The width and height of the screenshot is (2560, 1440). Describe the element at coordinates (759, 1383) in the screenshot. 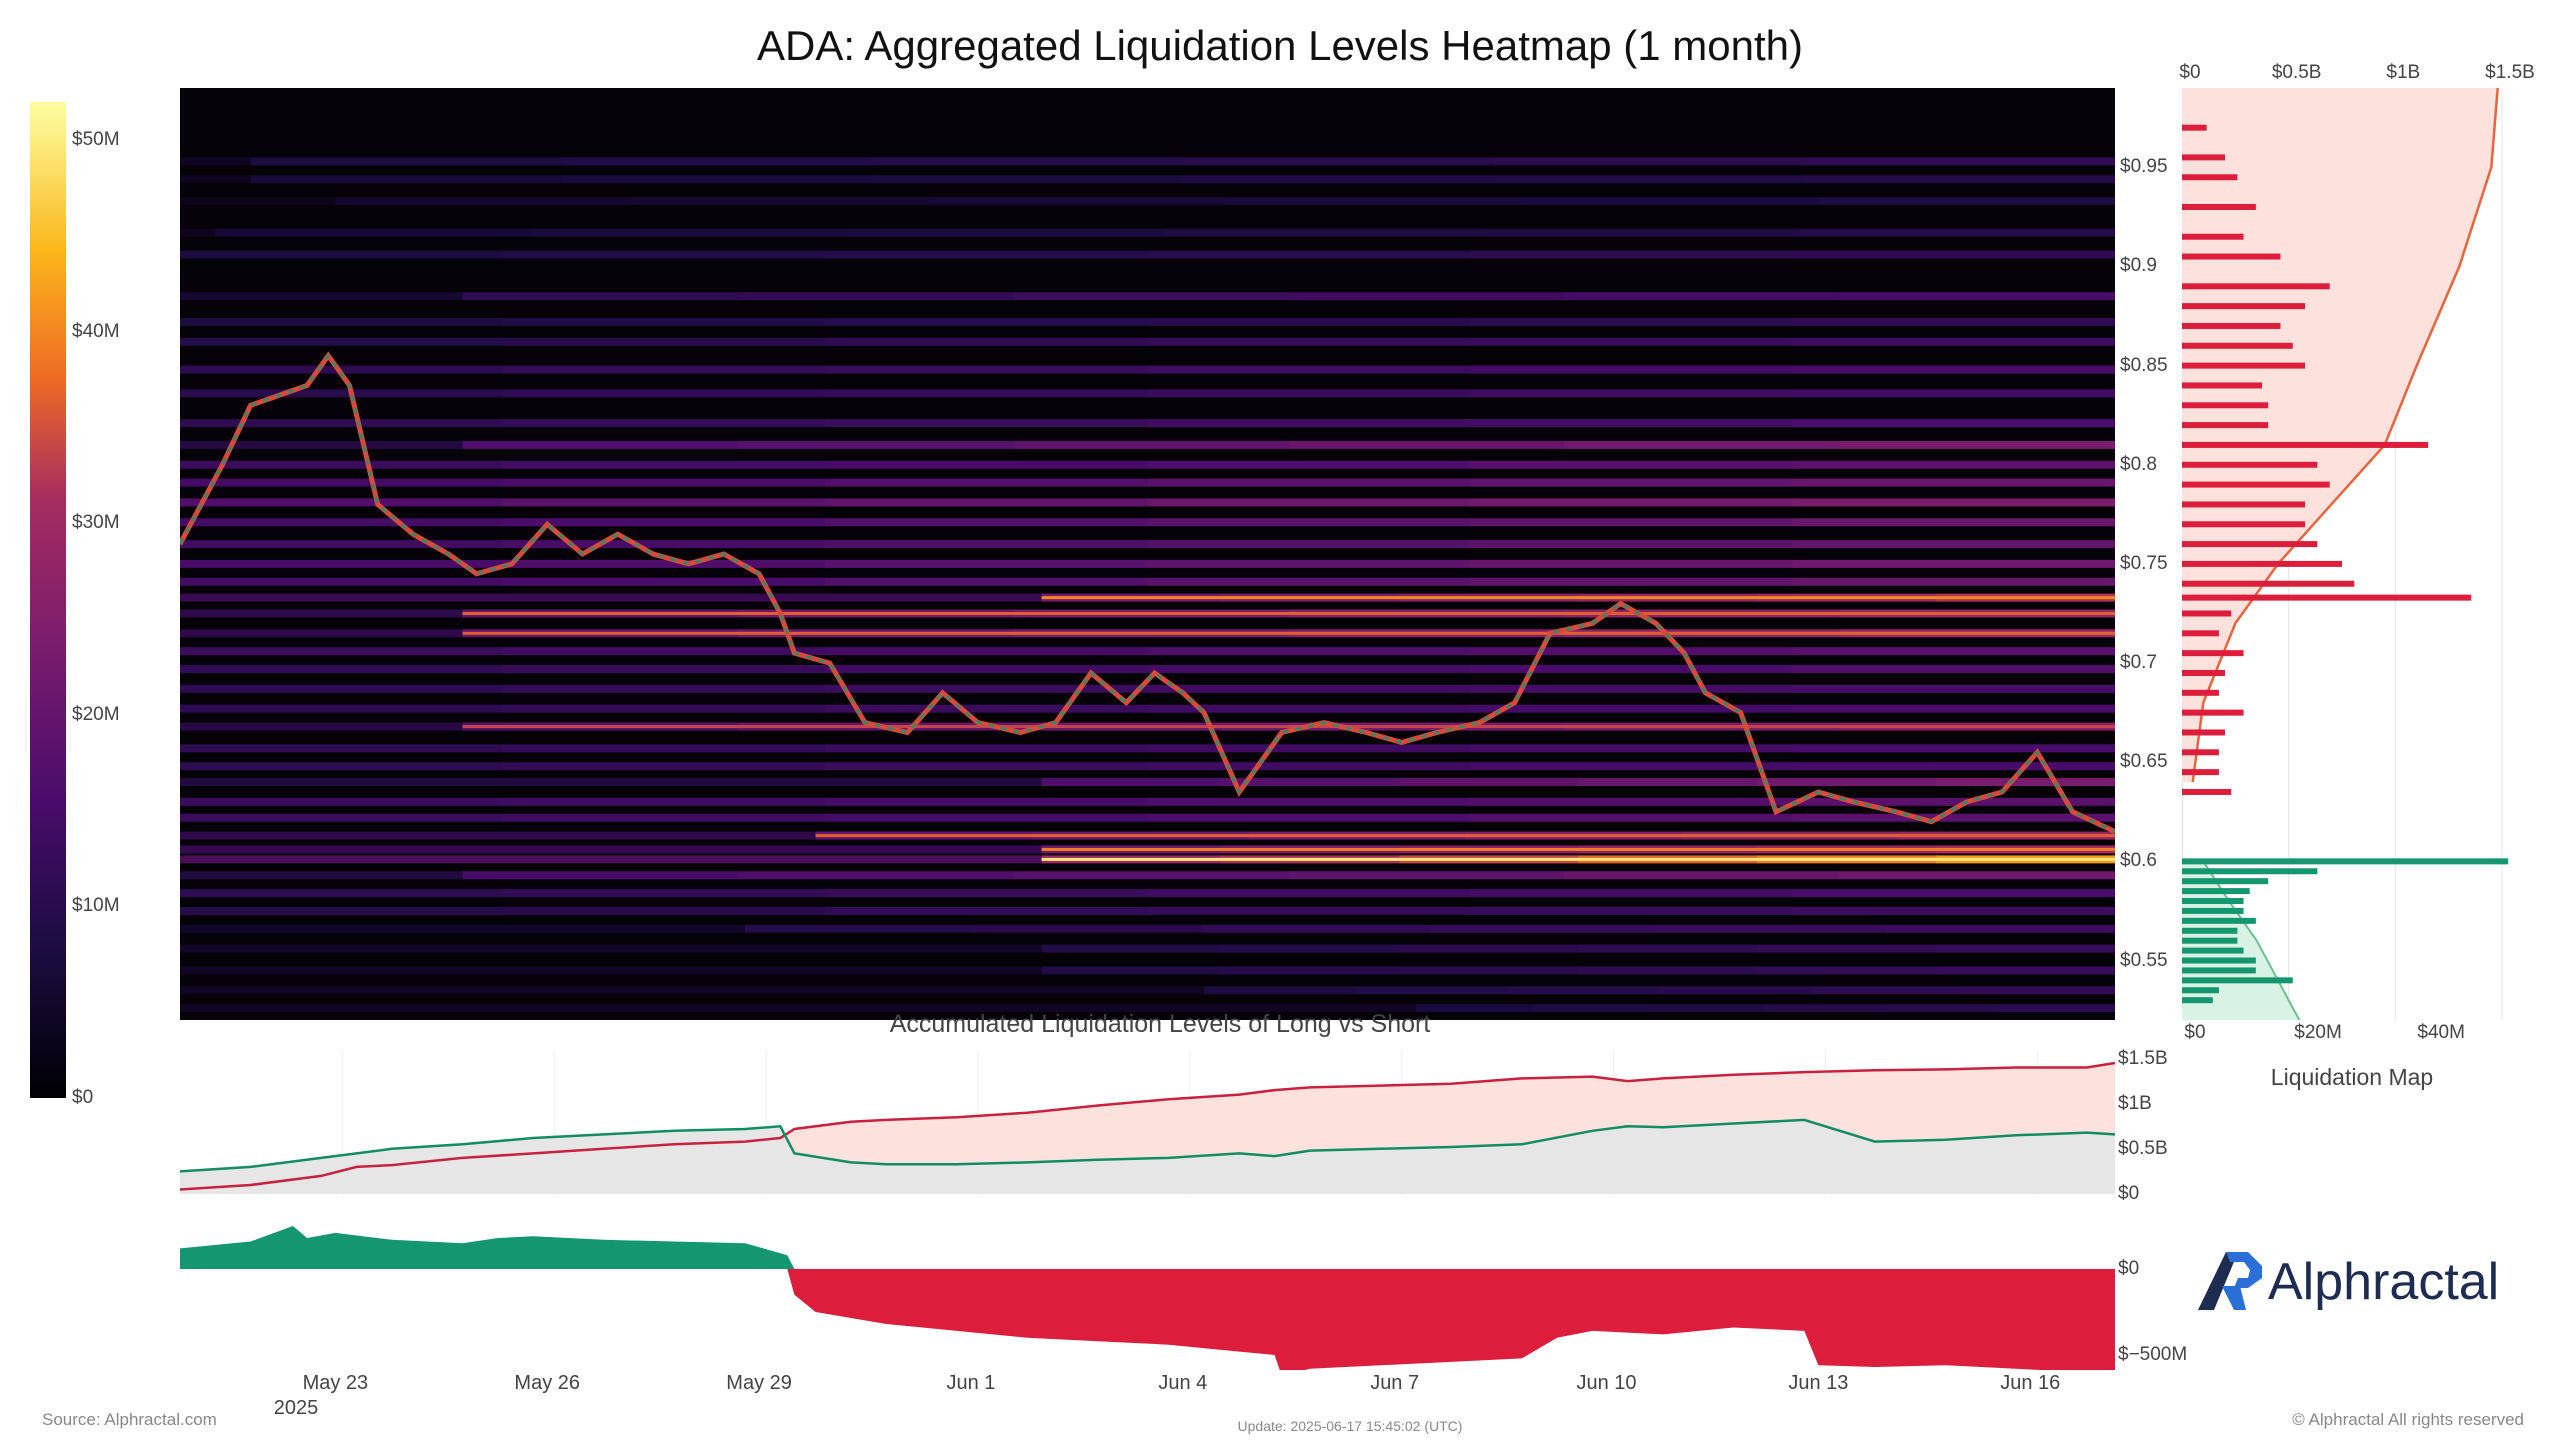

I see `x-axis-tick: May 29` at that location.